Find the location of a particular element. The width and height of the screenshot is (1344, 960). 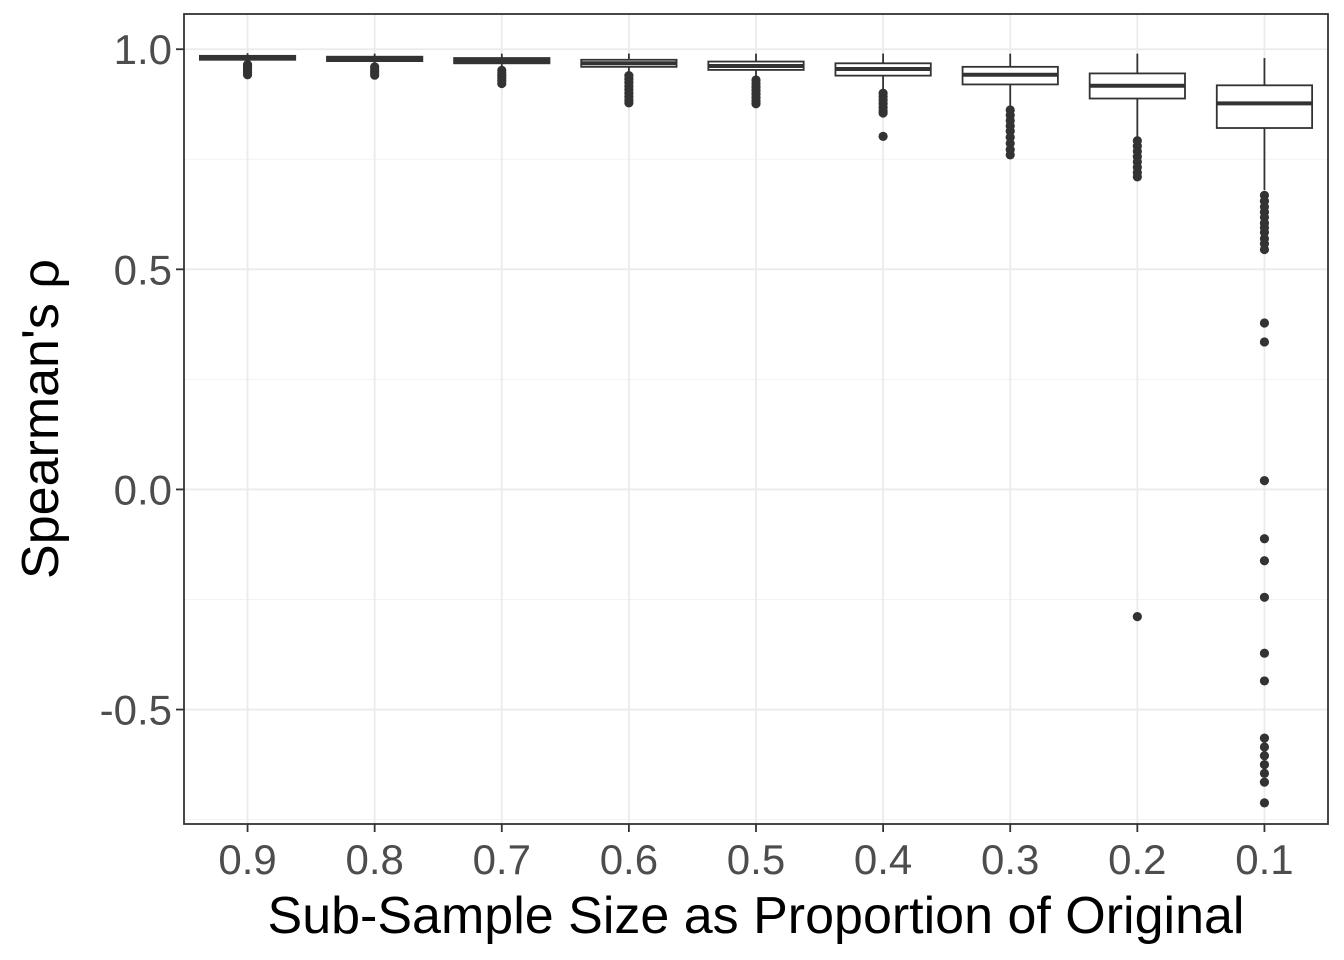

box-0.1 is located at coordinates (1264, 433).